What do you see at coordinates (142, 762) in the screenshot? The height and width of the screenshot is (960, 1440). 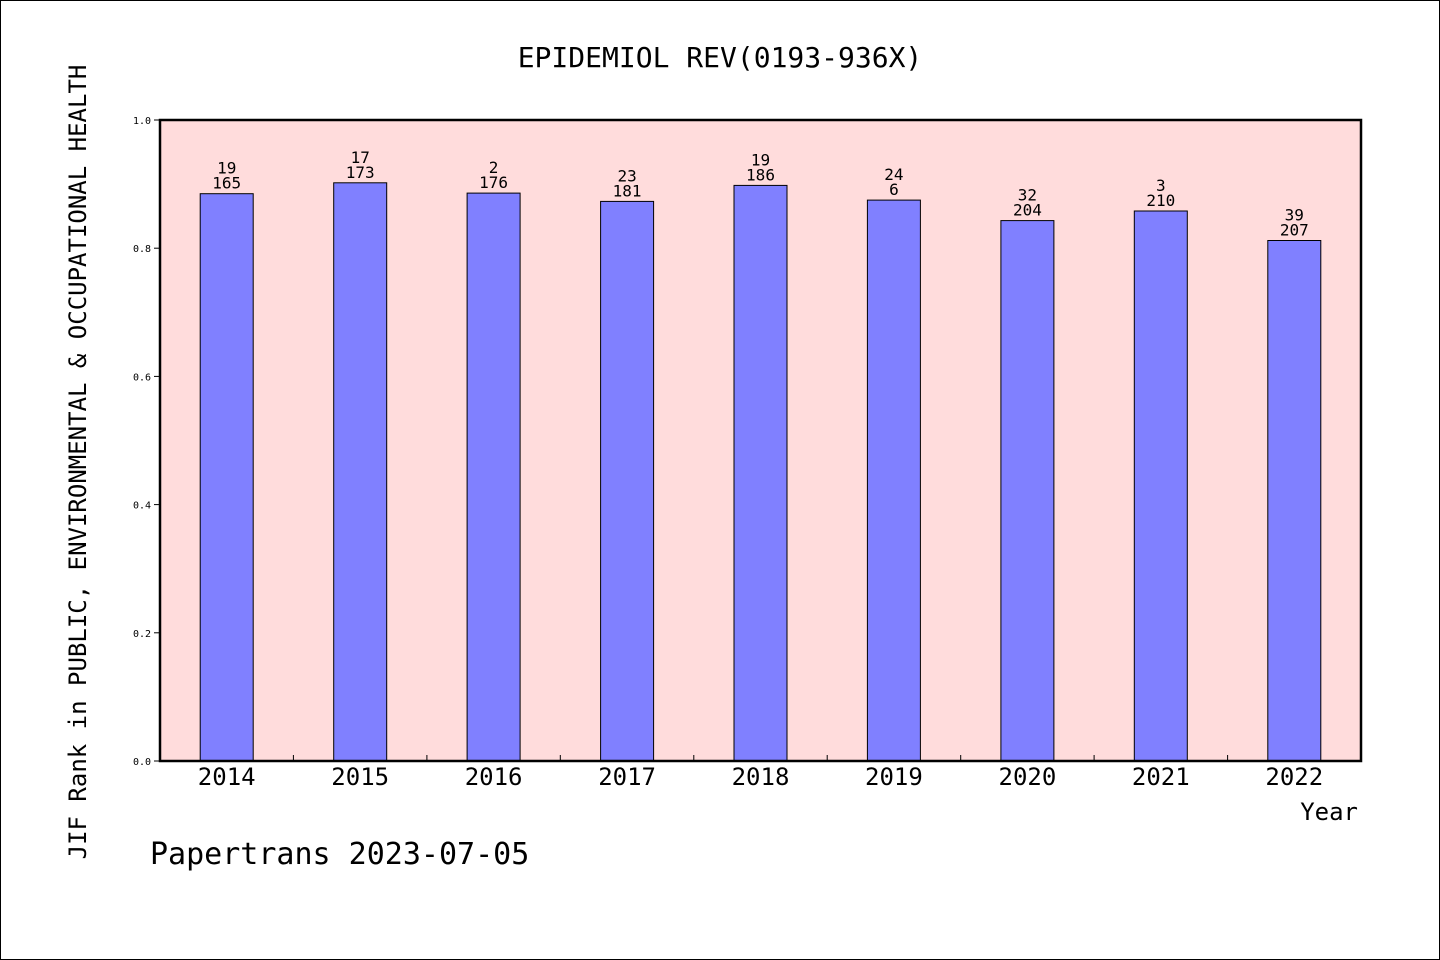 I see `y-tick-label-0.0: 0.0` at bounding box center [142, 762].